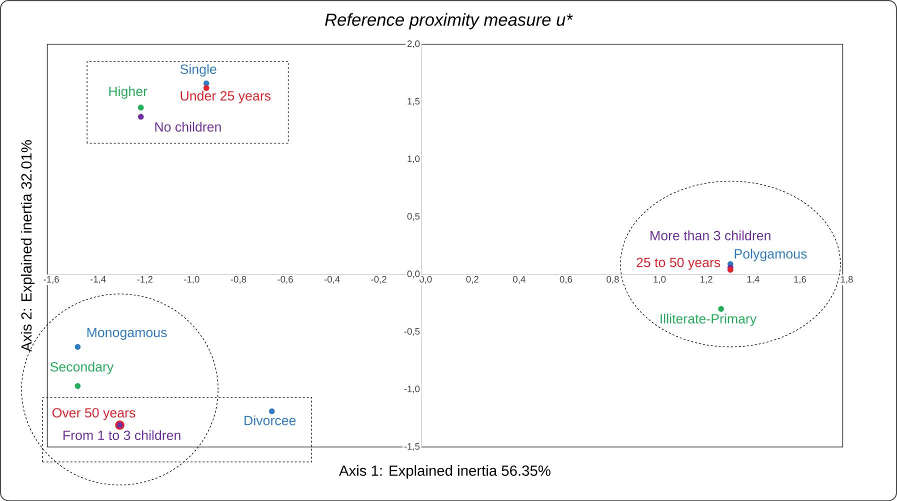  What do you see at coordinates (51, 280) in the screenshot?
I see `x-tick-label: -1,6` at bounding box center [51, 280].